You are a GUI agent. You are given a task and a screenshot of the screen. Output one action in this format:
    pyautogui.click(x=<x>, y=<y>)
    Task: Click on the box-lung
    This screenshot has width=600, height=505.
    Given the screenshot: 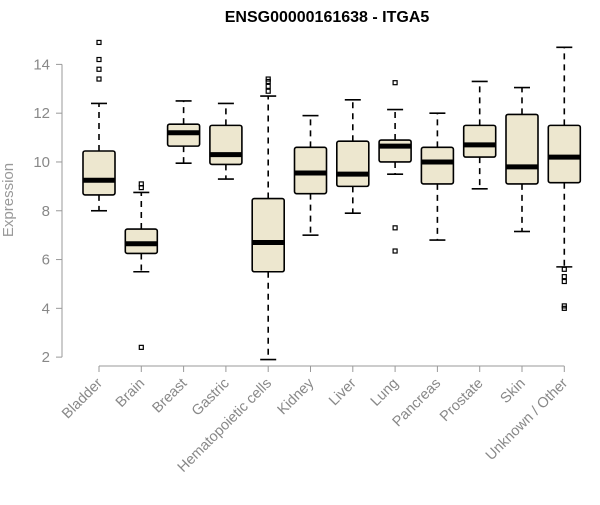 What is the action you would take?
    pyautogui.click(x=395, y=167)
    